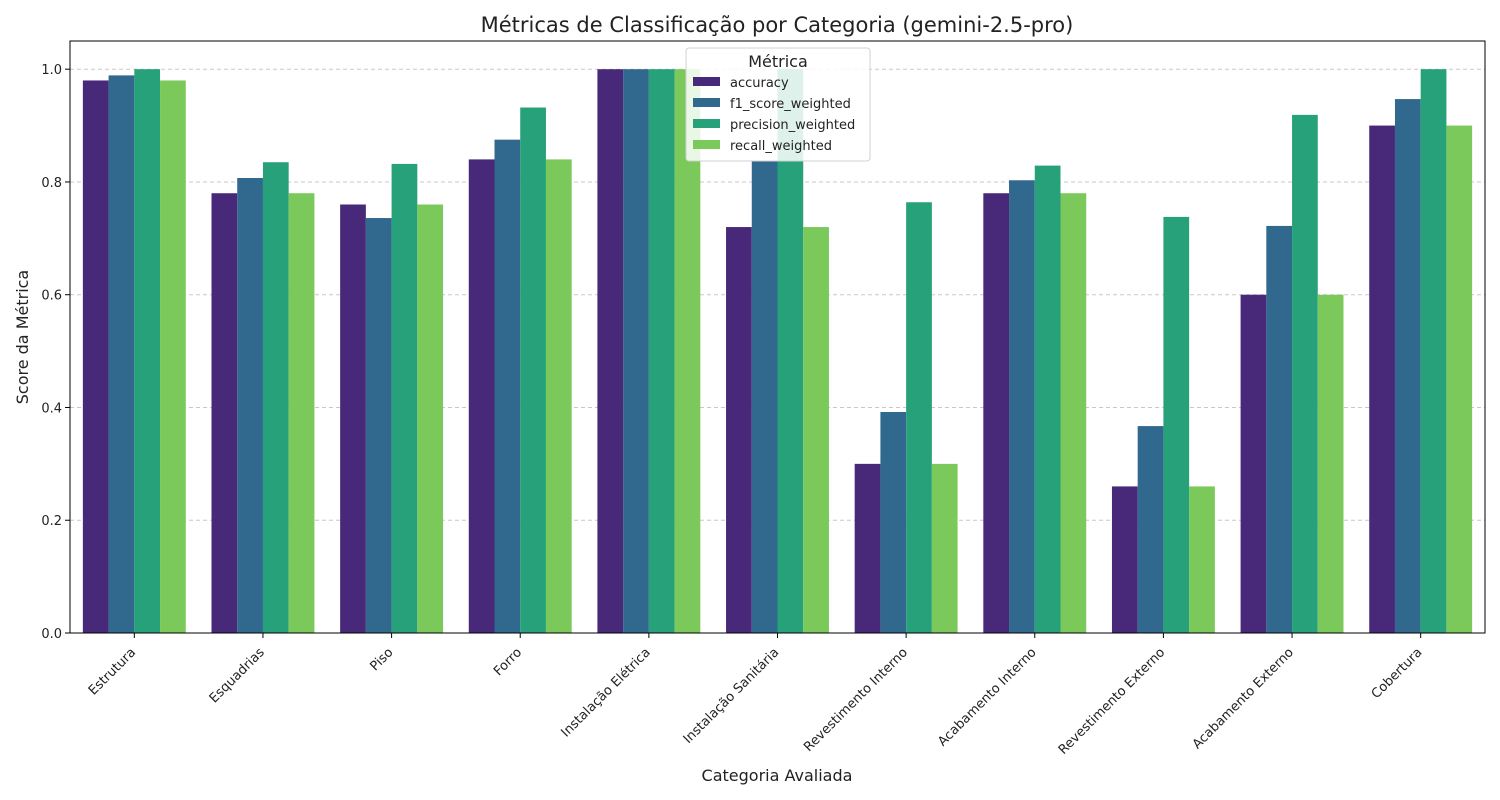  I want to click on y-tick-label: 0.2, so click(51, 521).